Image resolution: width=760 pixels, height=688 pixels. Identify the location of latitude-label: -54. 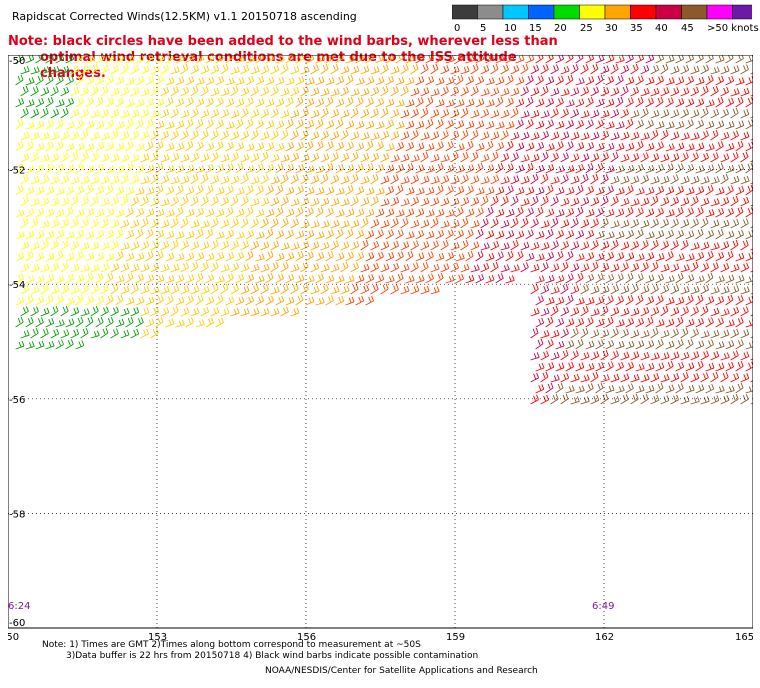
(17, 285).